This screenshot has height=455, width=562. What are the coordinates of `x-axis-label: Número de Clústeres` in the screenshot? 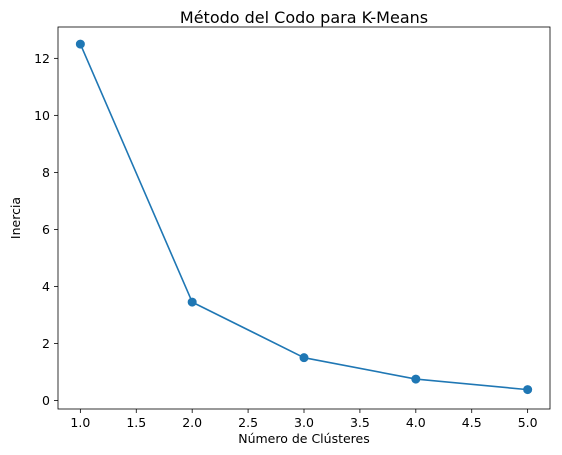 It's located at (304, 438).